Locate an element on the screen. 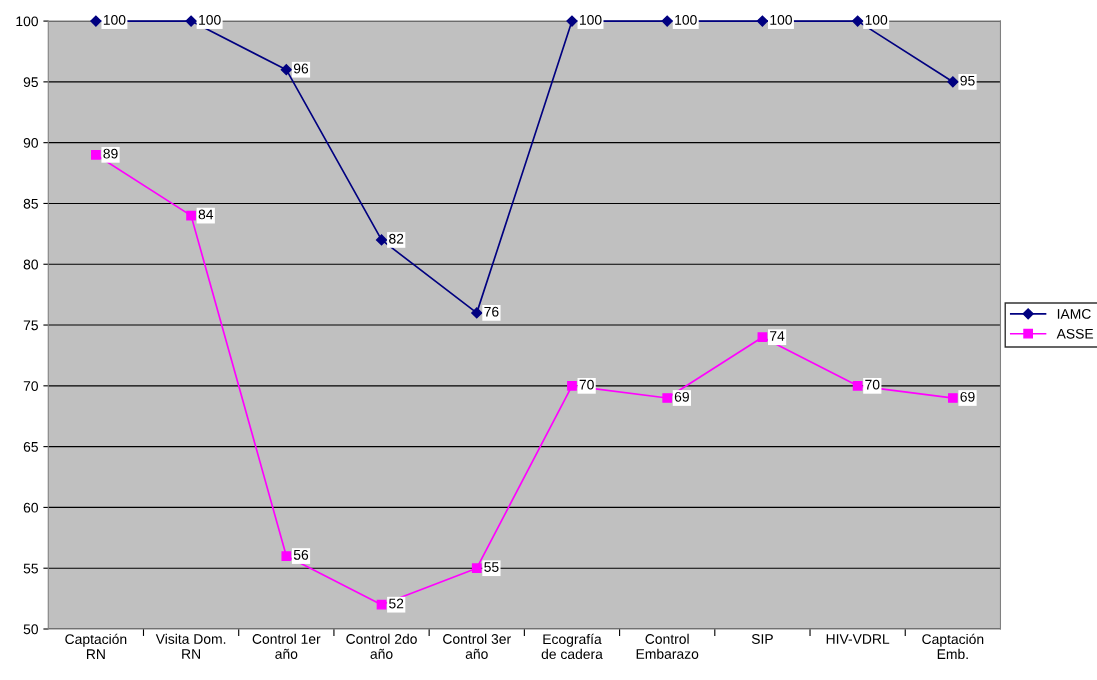  legend-label: ASSE is located at coordinates (1075, 333).